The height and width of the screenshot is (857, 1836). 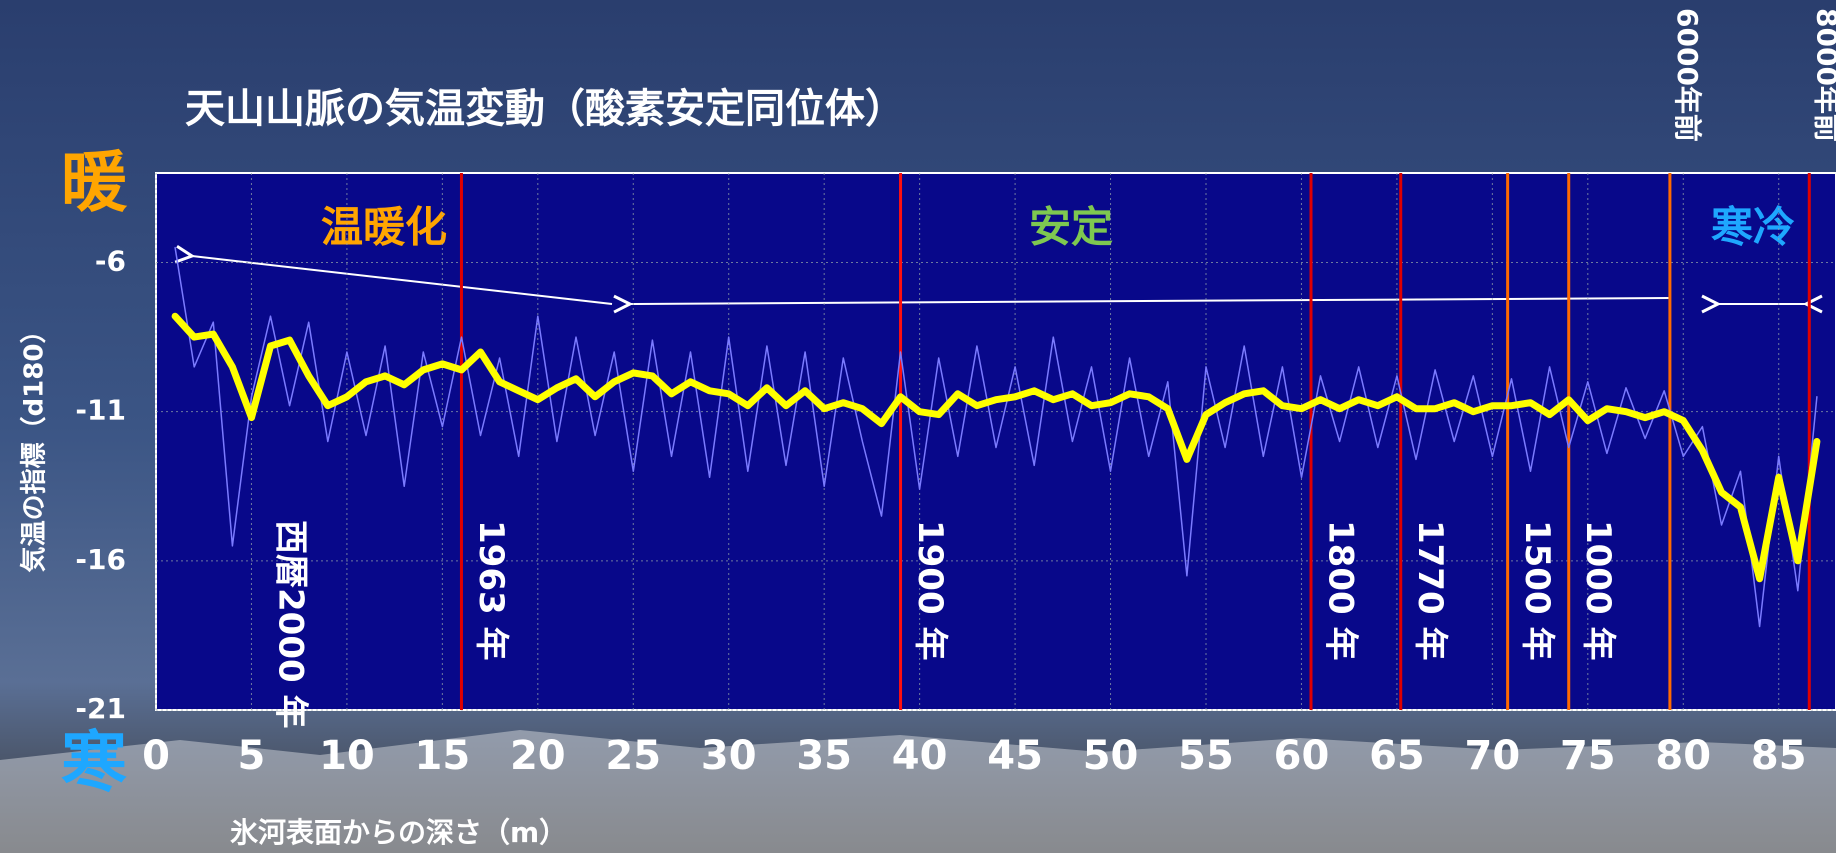 I want to click on x-tick-label: 65, so click(x=1397, y=756).